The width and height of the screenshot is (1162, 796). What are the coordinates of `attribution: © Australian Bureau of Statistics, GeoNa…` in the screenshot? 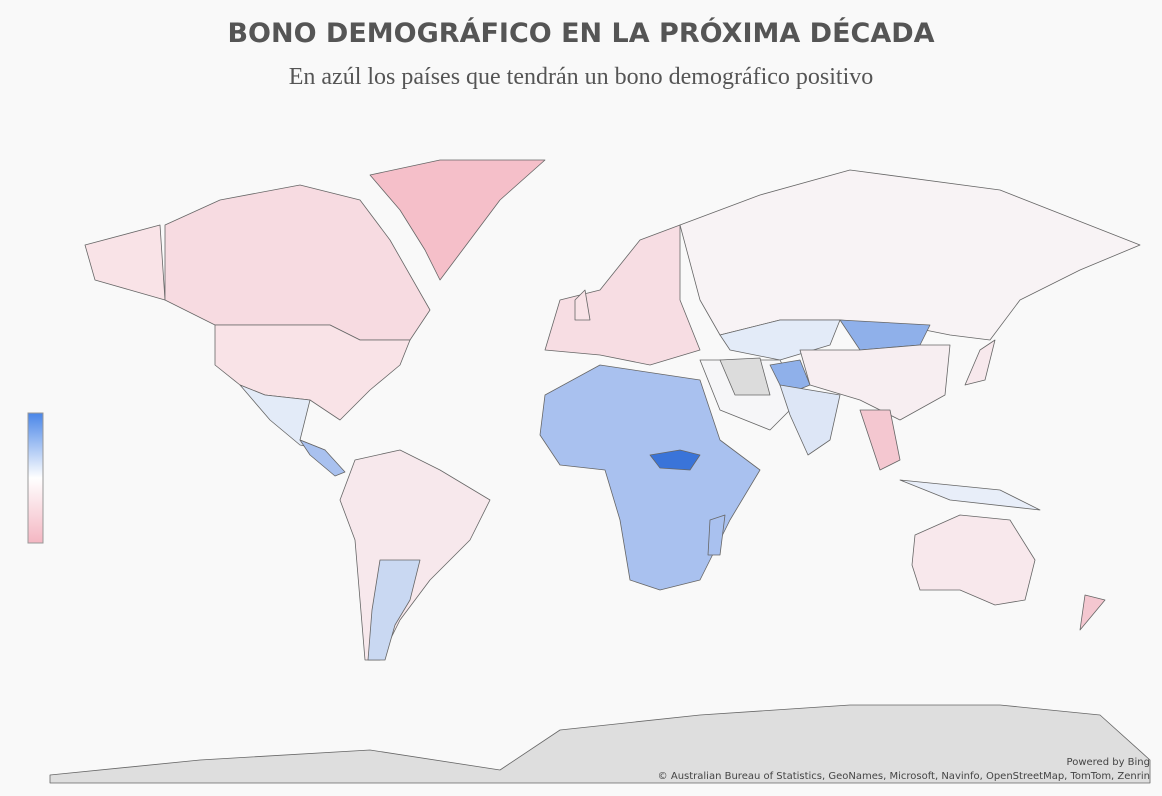 It's located at (904, 776).